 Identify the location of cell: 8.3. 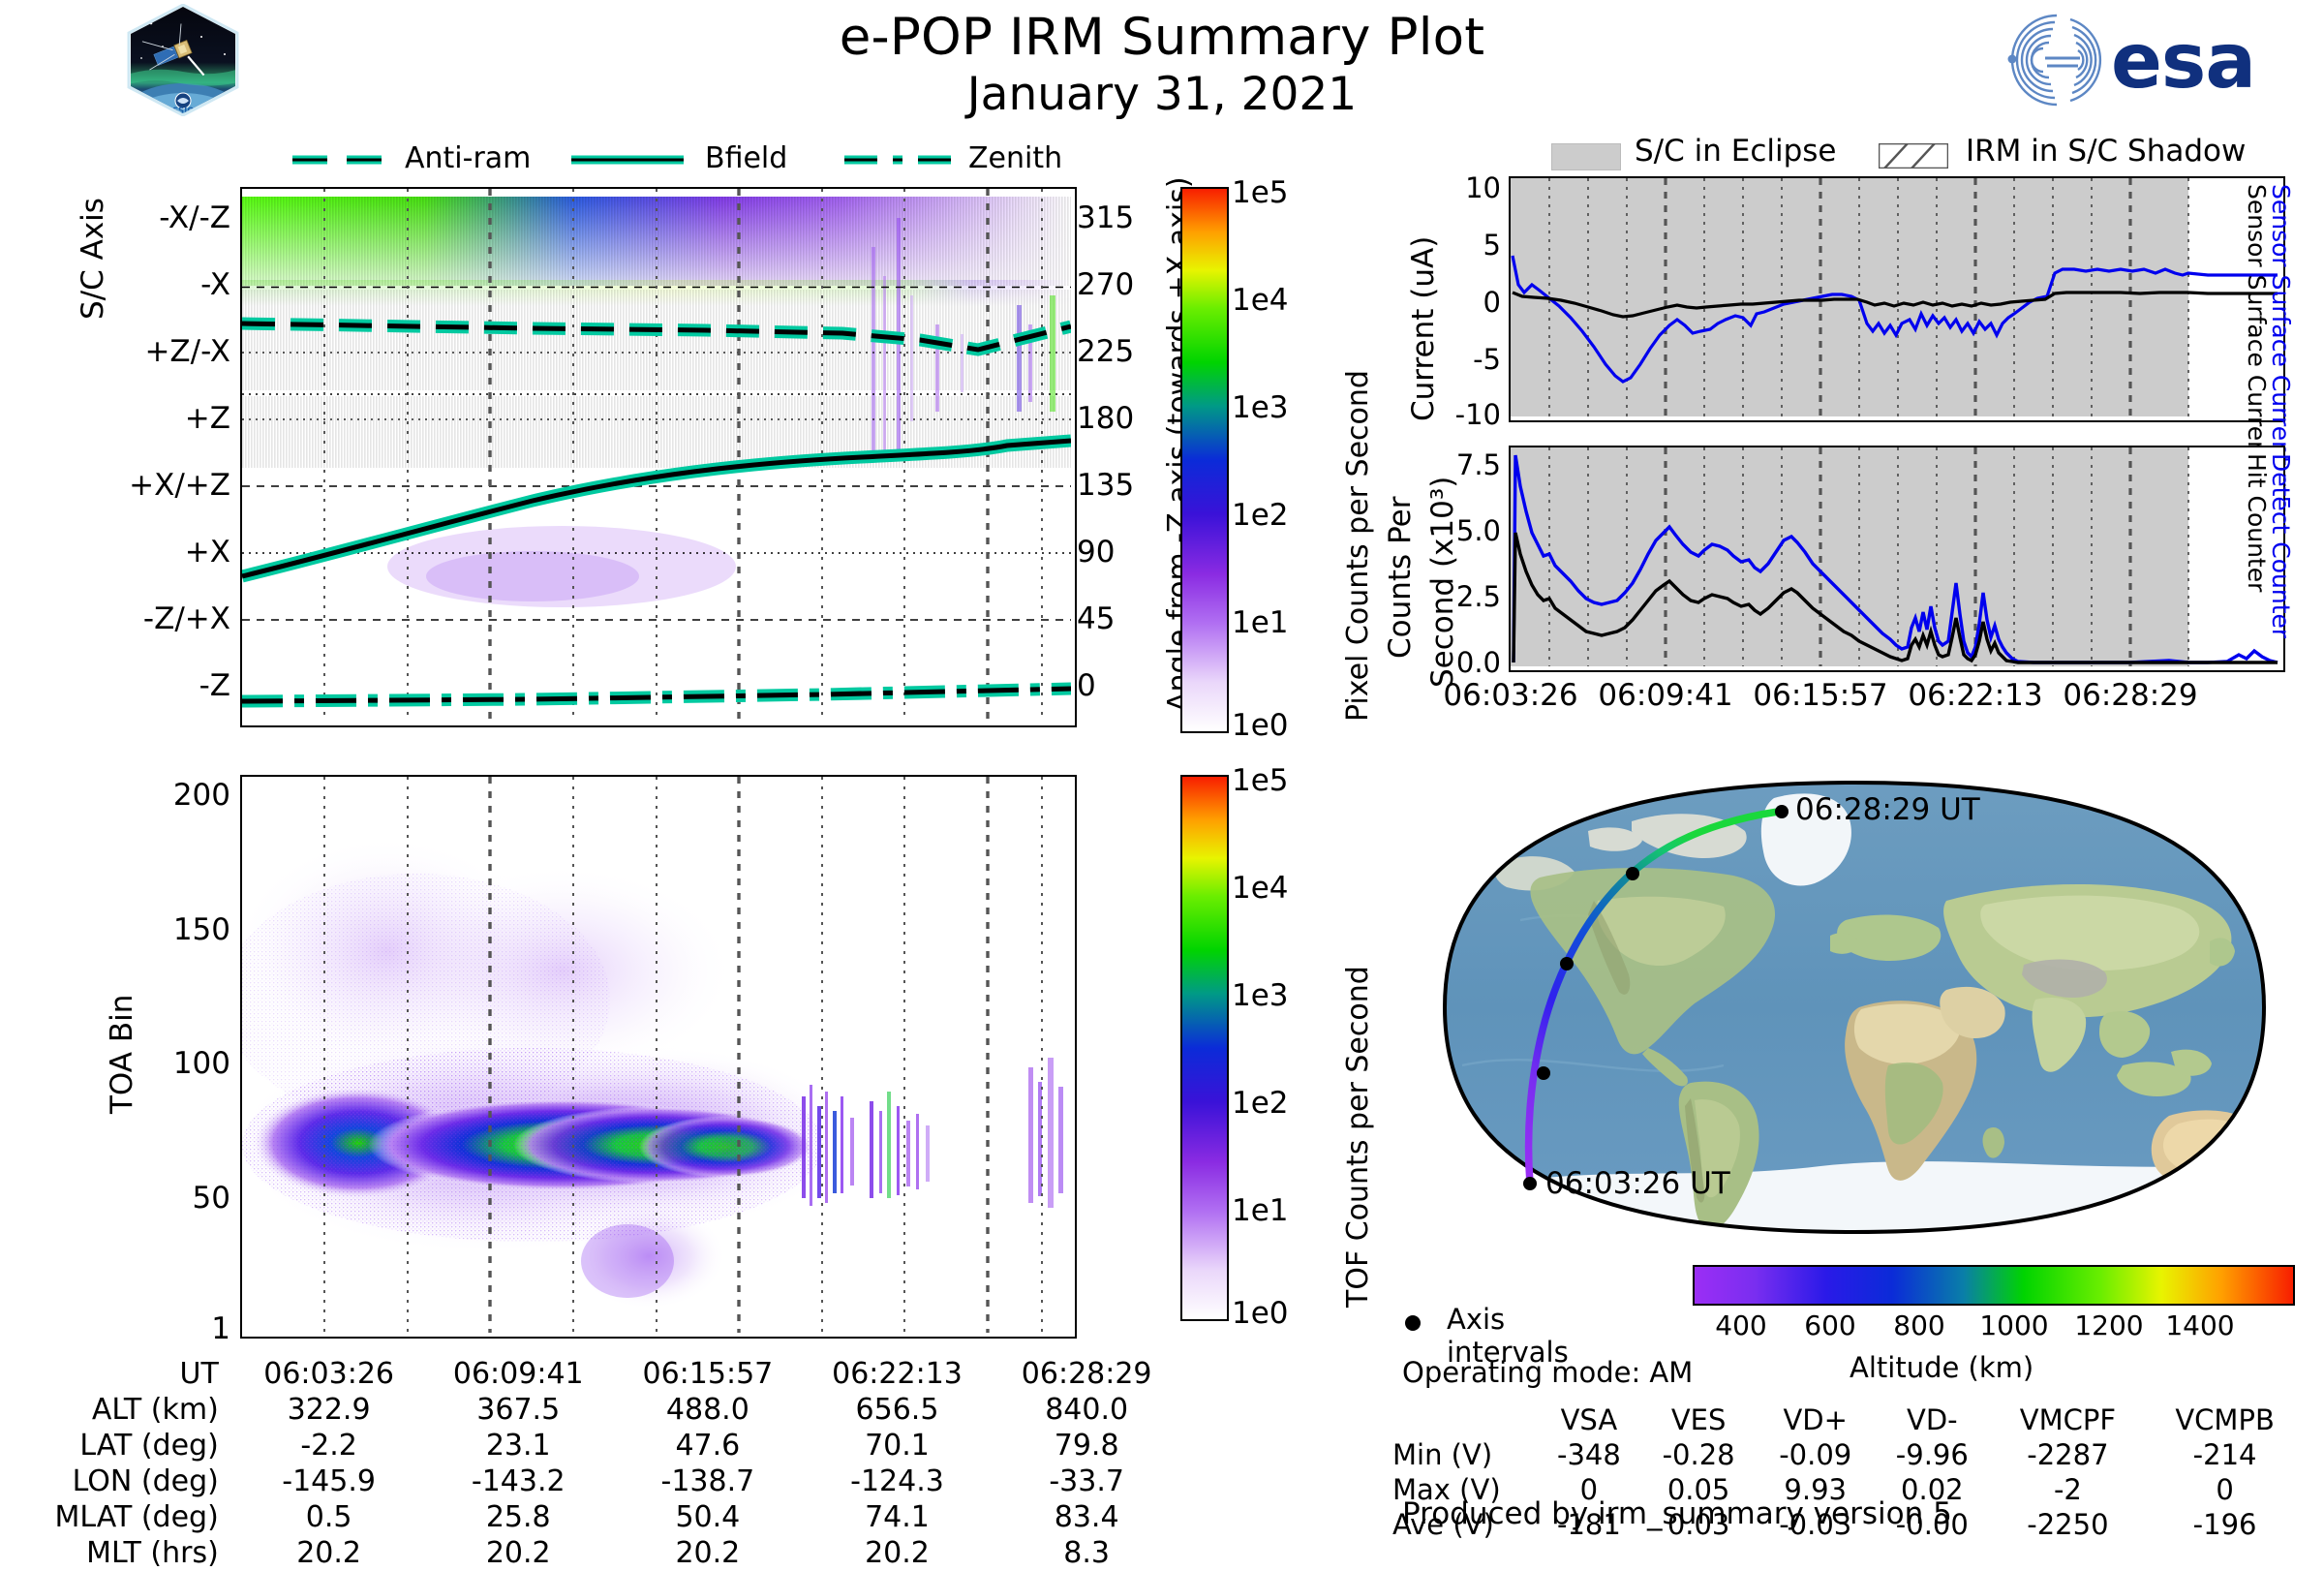
(1087, 1553).